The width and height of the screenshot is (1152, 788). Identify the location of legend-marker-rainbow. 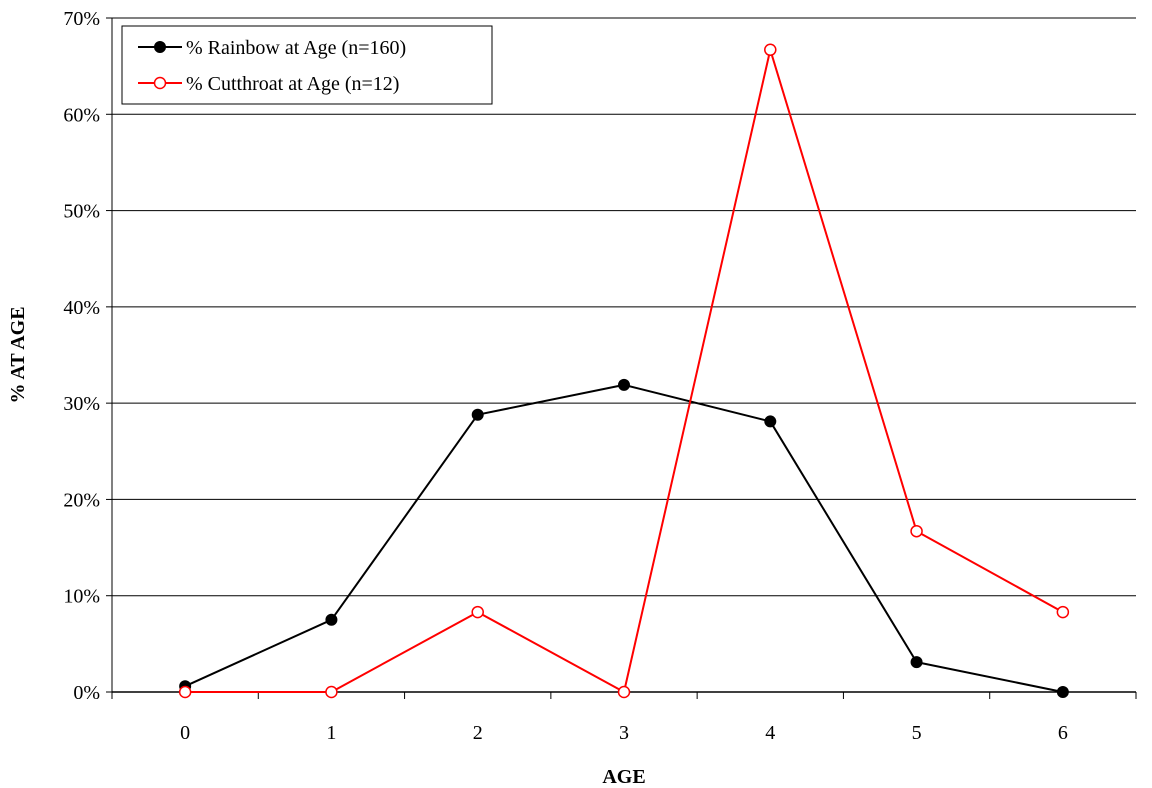
(160, 47).